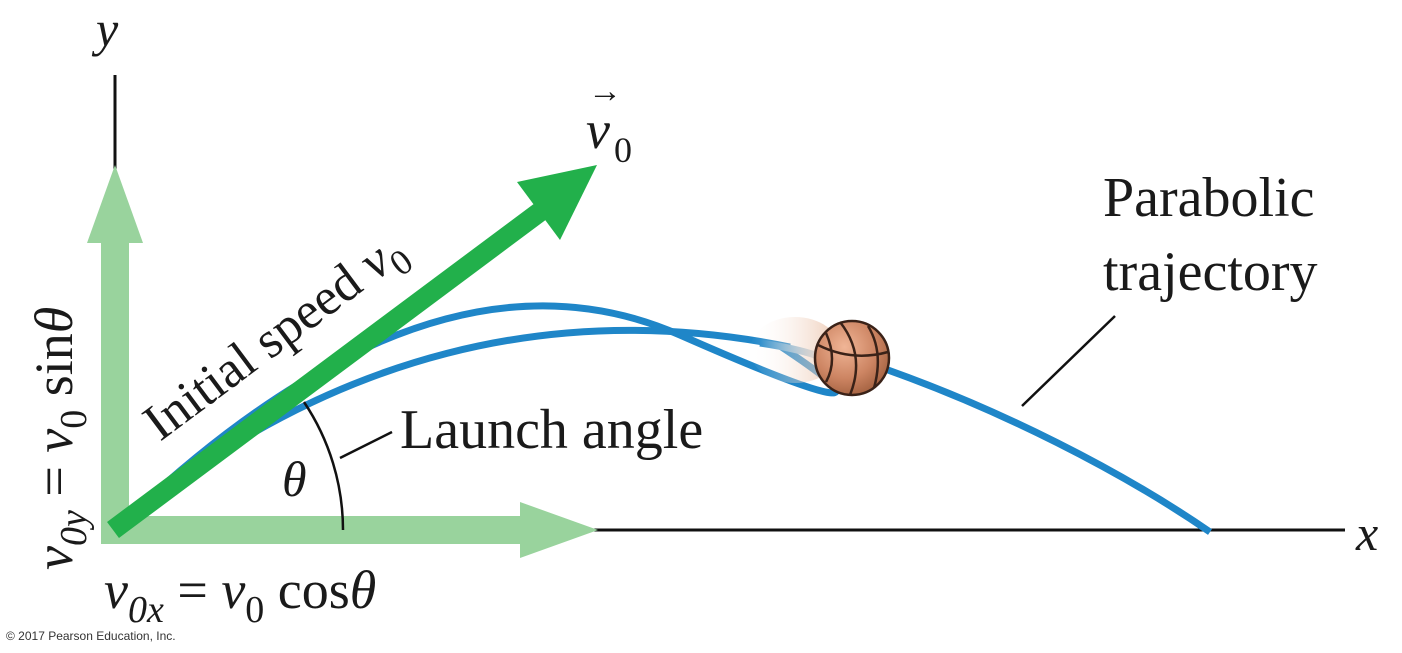  I want to click on y-axis-label: y, so click(105, 29).